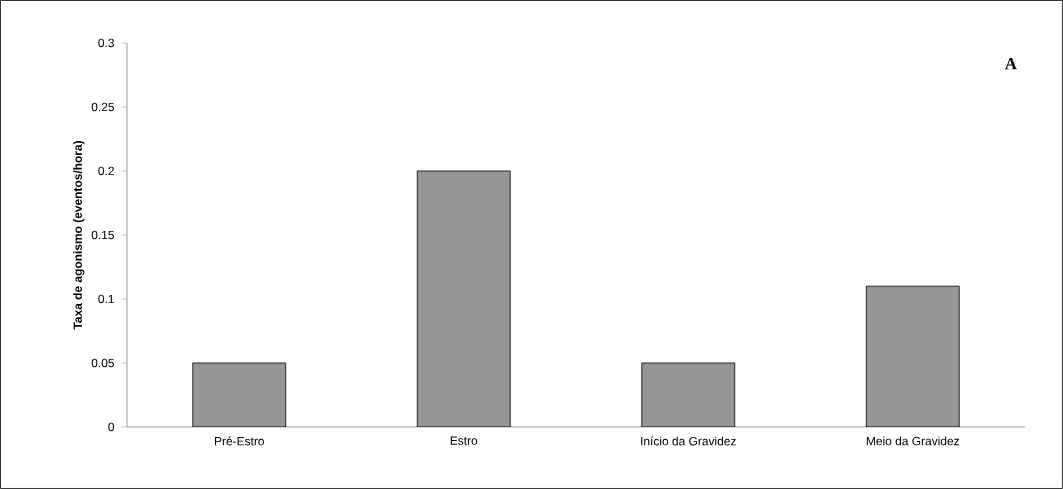 Image resolution: width=1063 pixels, height=489 pixels. What do you see at coordinates (688, 441) in the screenshot?
I see `x-tick-label: Início da Gravidez` at bounding box center [688, 441].